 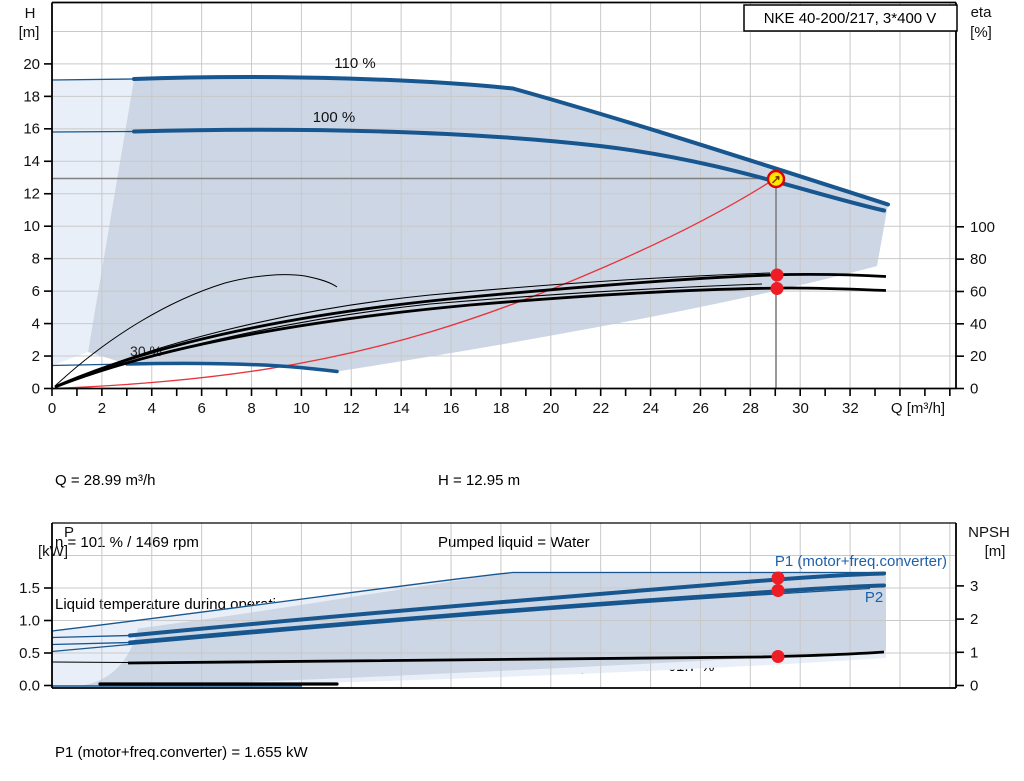 What do you see at coordinates (507, 614) in the screenshot?
I see `p2-curve` at bounding box center [507, 614].